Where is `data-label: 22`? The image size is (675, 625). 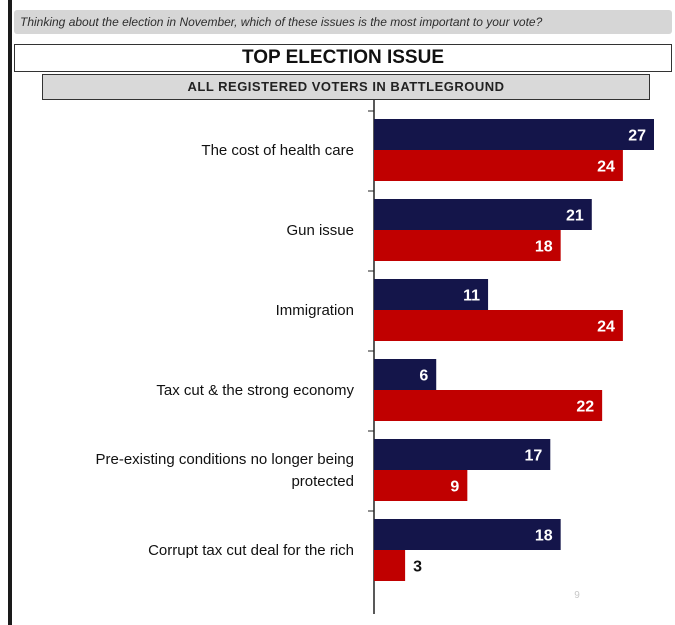
data-label: 22 is located at coordinates (585, 407).